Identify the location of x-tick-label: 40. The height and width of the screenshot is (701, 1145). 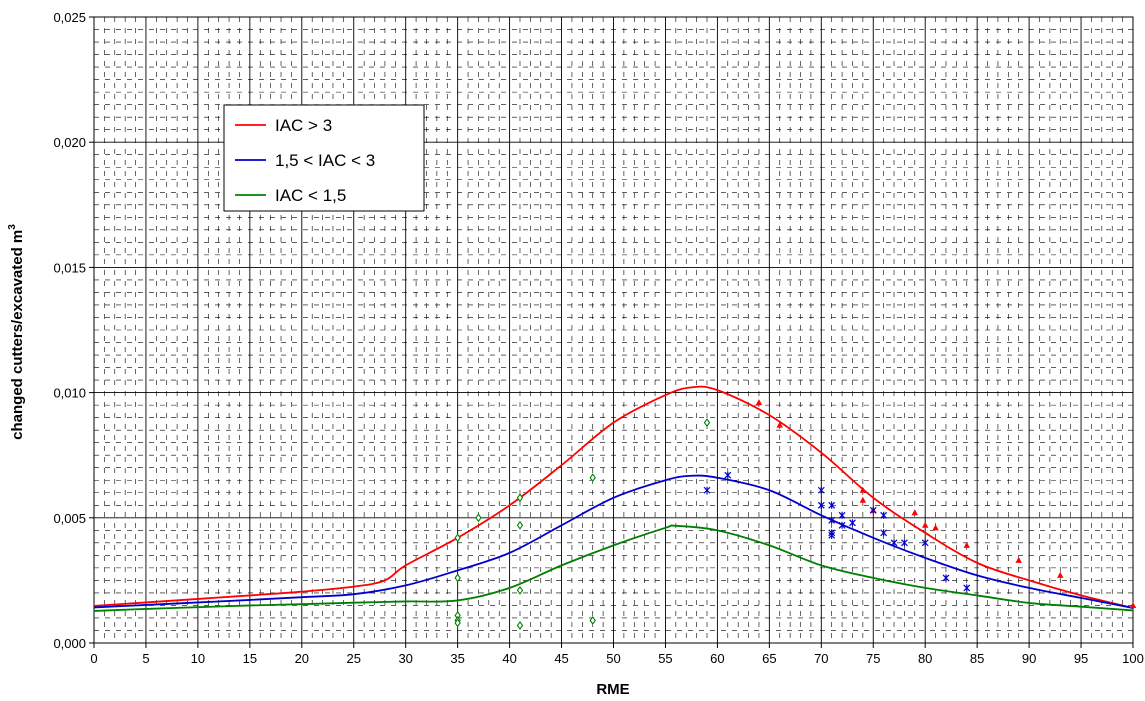
(509, 658).